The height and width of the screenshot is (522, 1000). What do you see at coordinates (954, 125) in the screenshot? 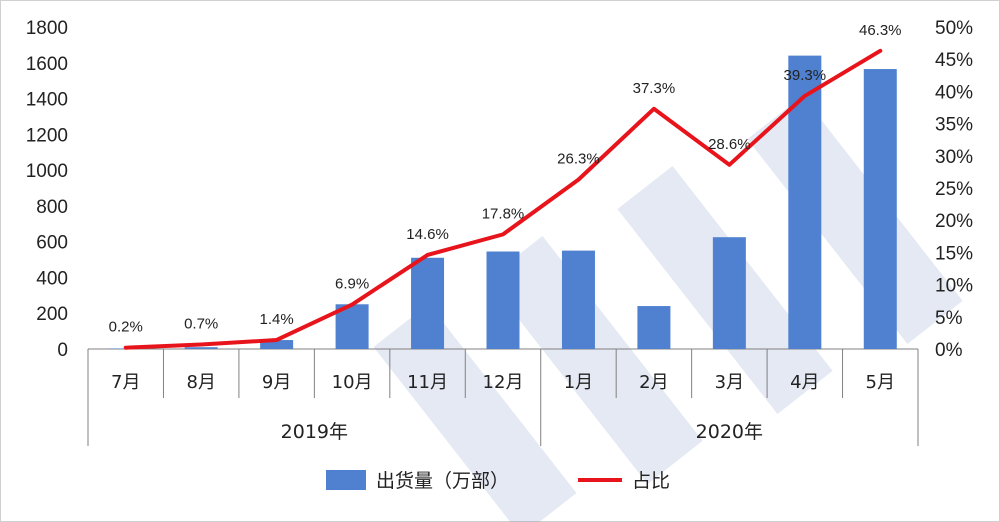
I see `y-right-tick-label: 35%` at bounding box center [954, 125].